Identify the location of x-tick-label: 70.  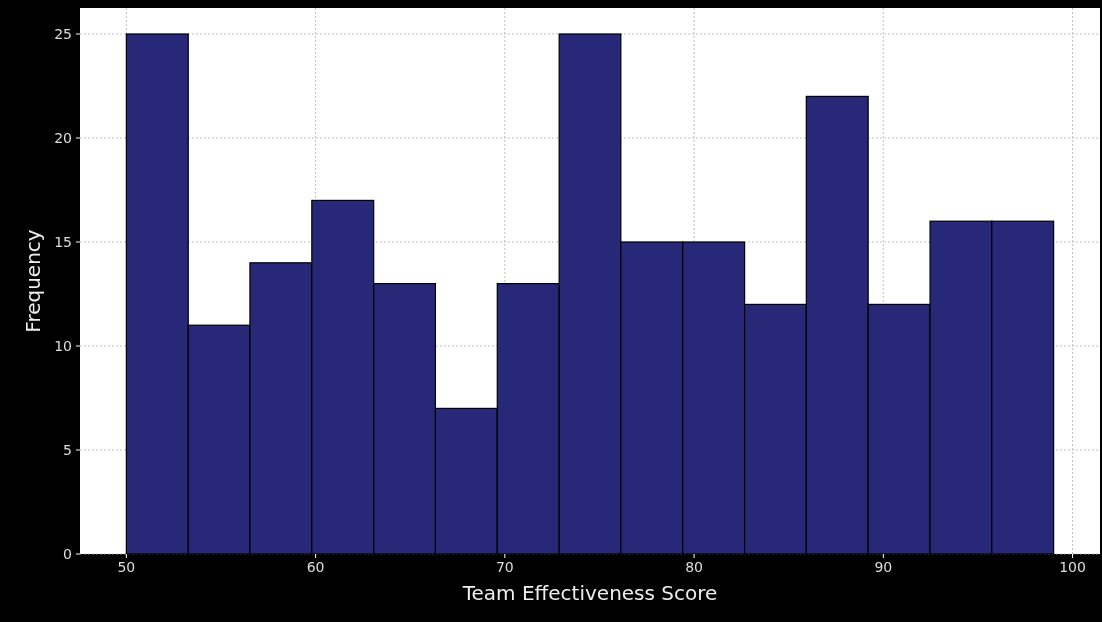
(504, 567).